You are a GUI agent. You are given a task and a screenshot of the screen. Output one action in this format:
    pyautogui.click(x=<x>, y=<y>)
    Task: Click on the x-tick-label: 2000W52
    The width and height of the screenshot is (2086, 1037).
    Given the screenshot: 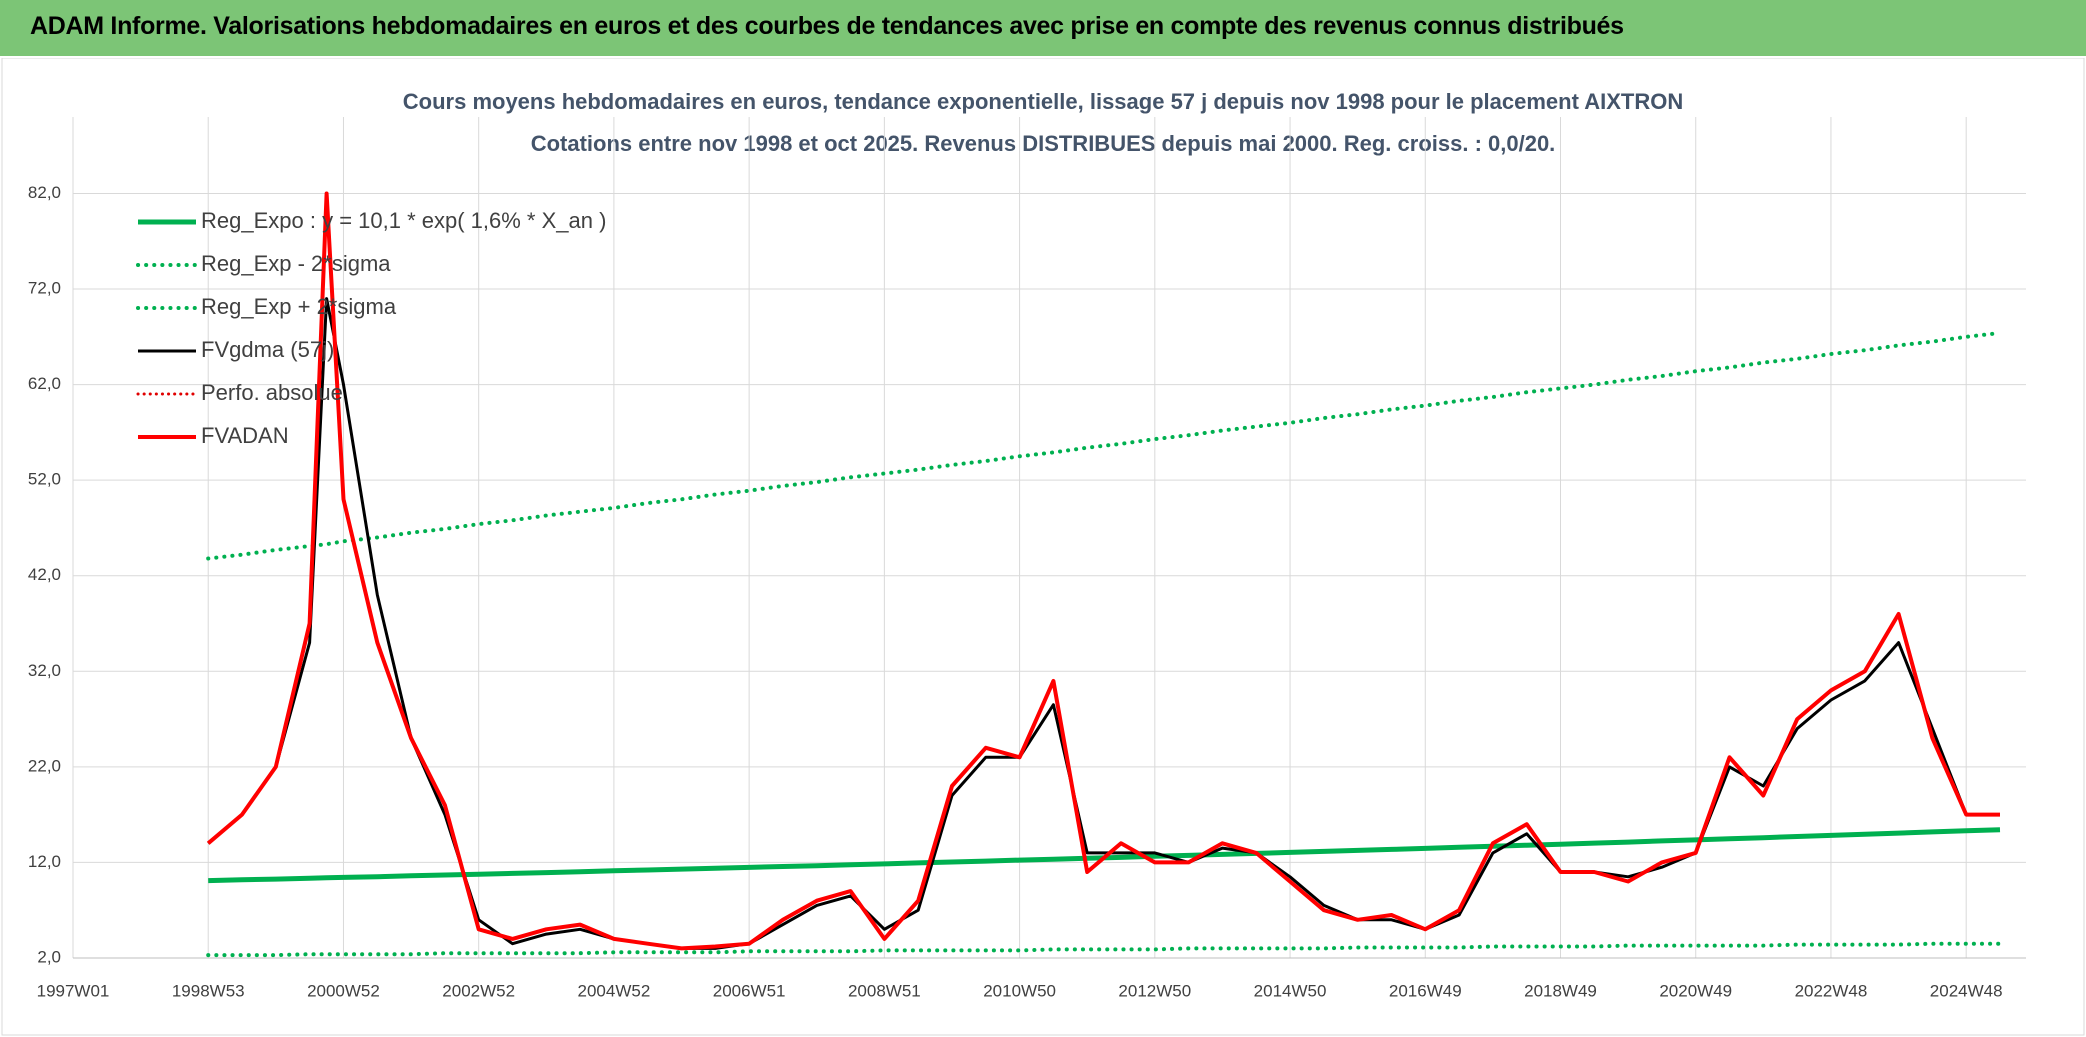 What is the action you would take?
    pyautogui.click(x=343, y=990)
    